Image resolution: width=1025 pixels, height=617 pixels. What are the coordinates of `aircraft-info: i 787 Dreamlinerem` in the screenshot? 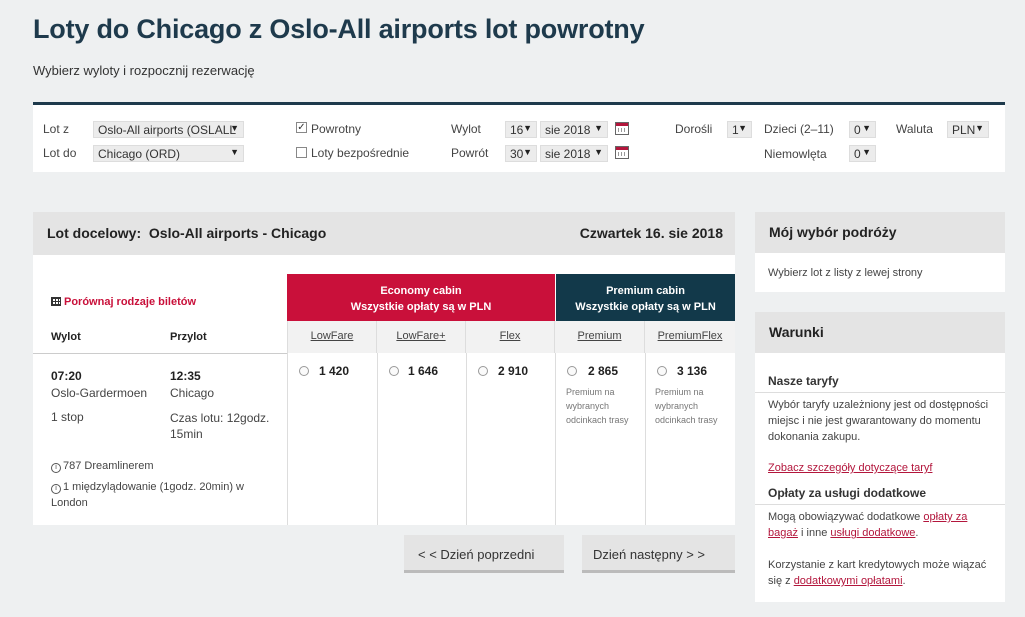 It's located at (102, 466).